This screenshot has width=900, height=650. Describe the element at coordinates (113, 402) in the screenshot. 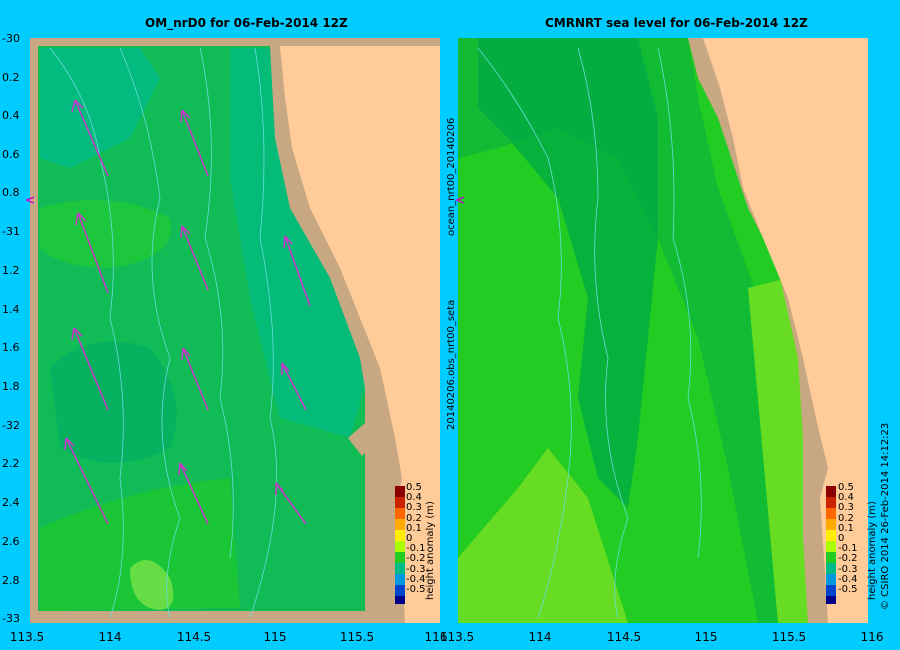

I see `sea-region-eddy` at that location.